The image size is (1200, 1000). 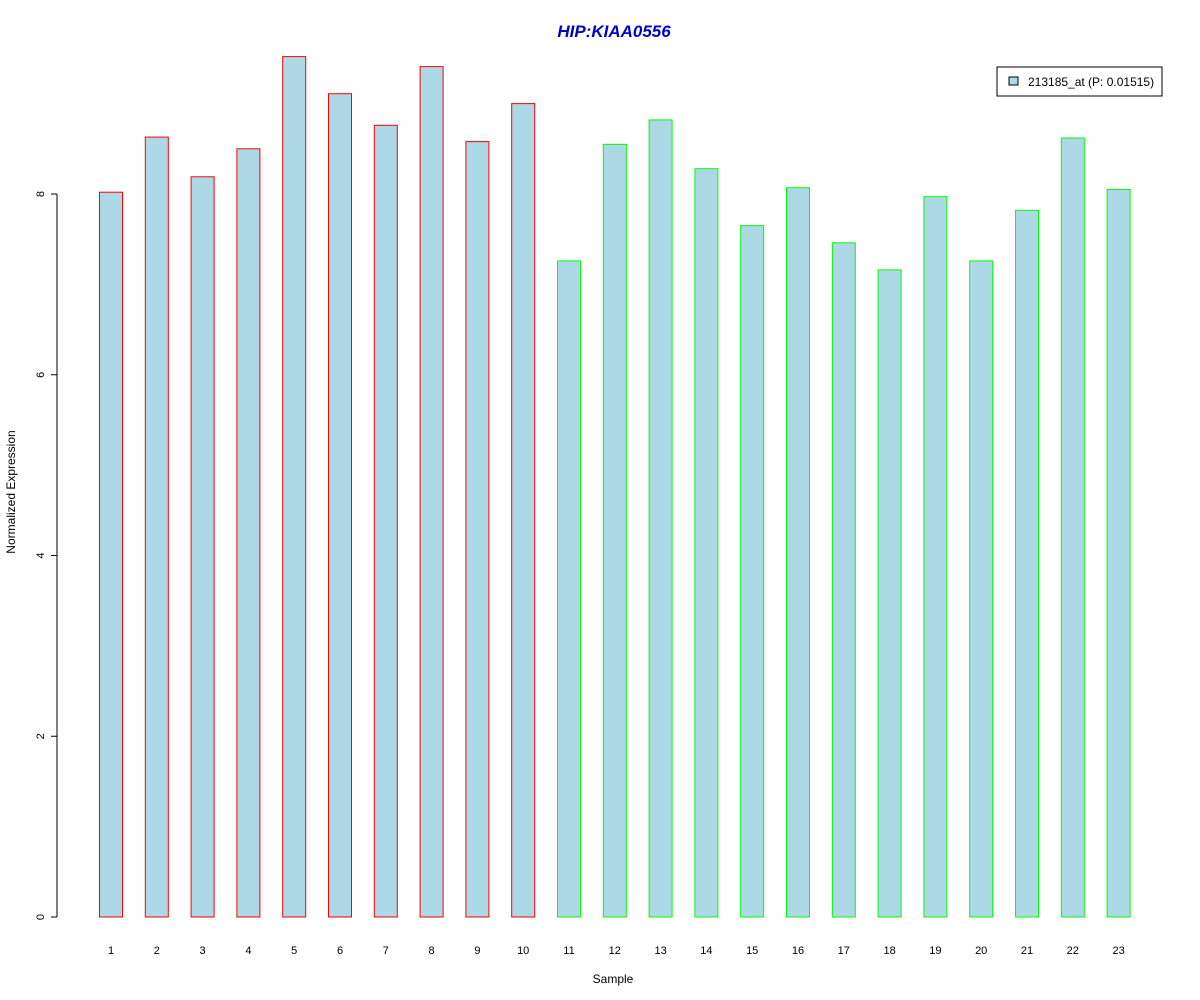 I want to click on y-tick-label: 2, so click(x=41, y=736).